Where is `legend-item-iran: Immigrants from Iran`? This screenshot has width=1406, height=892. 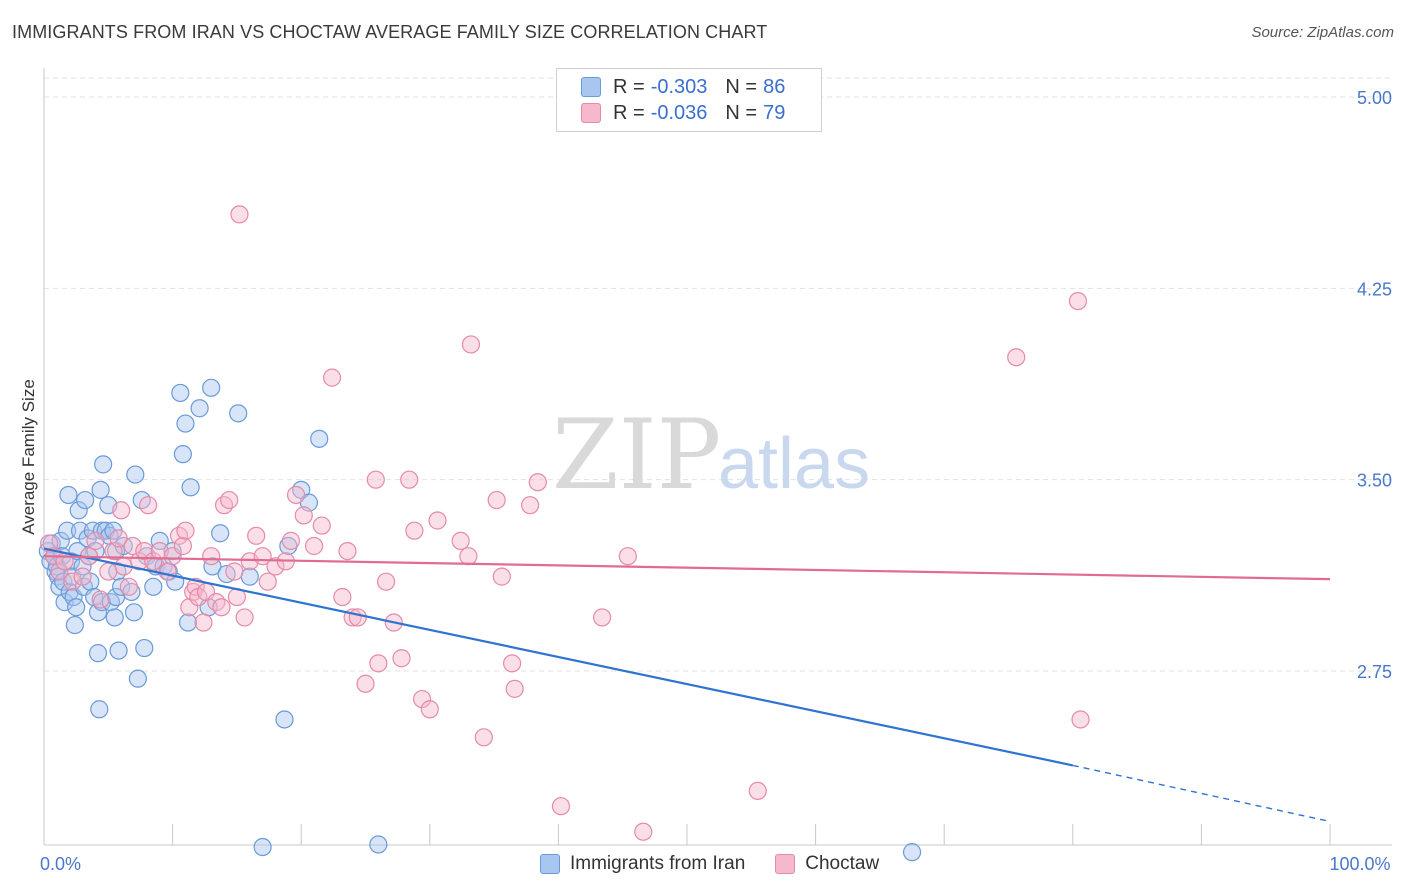
legend-item-iran: Immigrants from Iran is located at coordinates (642, 864).